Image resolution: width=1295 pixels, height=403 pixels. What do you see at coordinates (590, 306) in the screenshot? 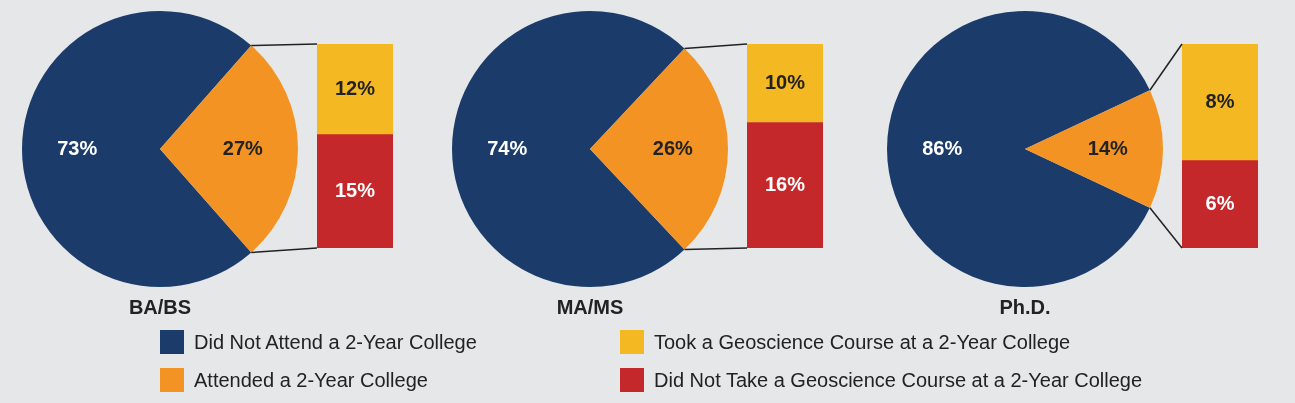
I see `text: MA/MS` at bounding box center [590, 306].